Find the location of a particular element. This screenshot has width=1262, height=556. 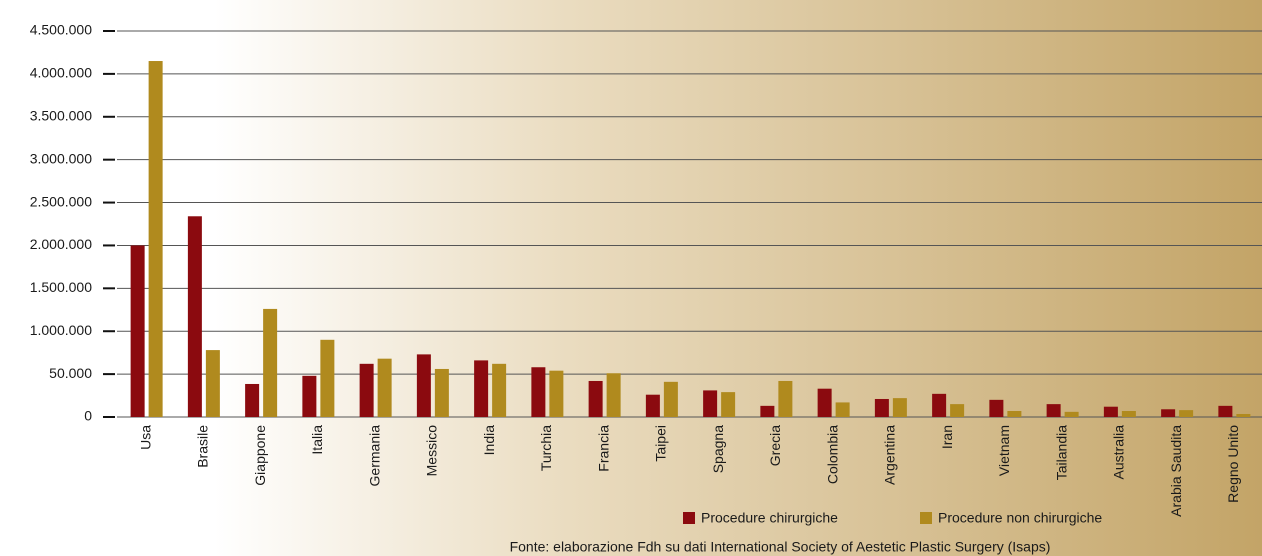

y-tick-label: 0 is located at coordinates (88, 416).